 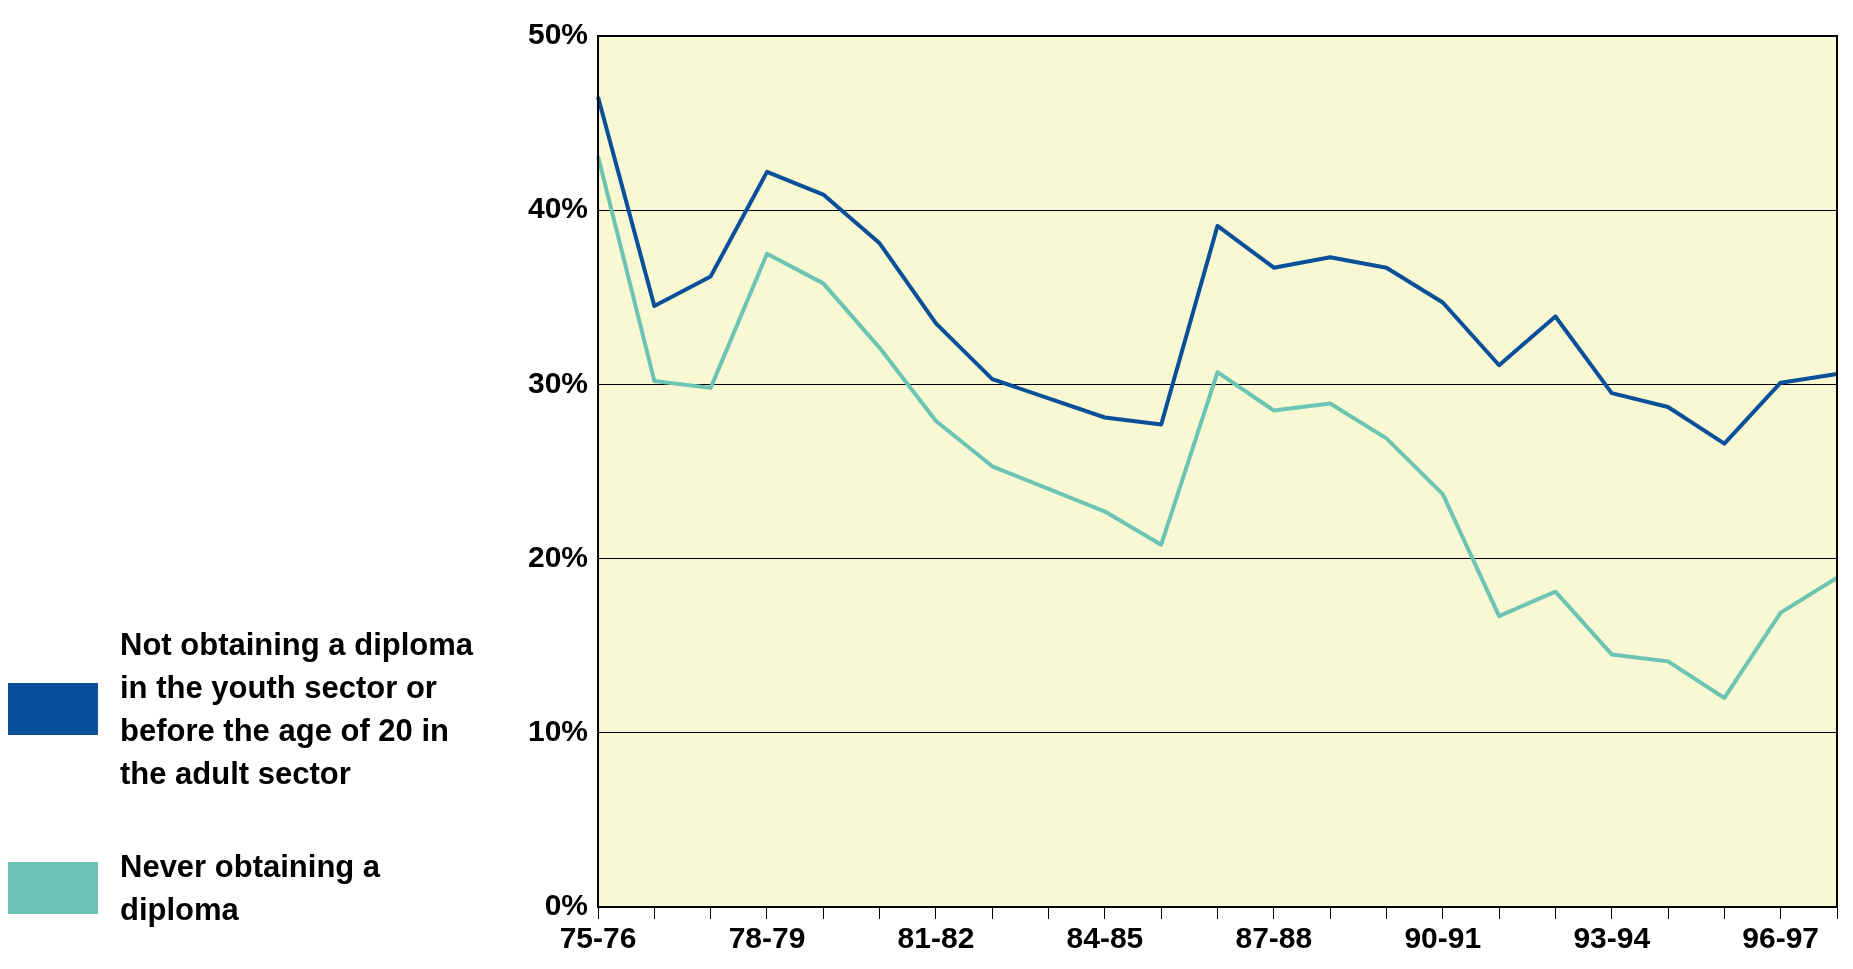 What do you see at coordinates (1105, 938) in the screenshot?
I see `x-tick-label: 84-85` at bounding box center [1105, 938].